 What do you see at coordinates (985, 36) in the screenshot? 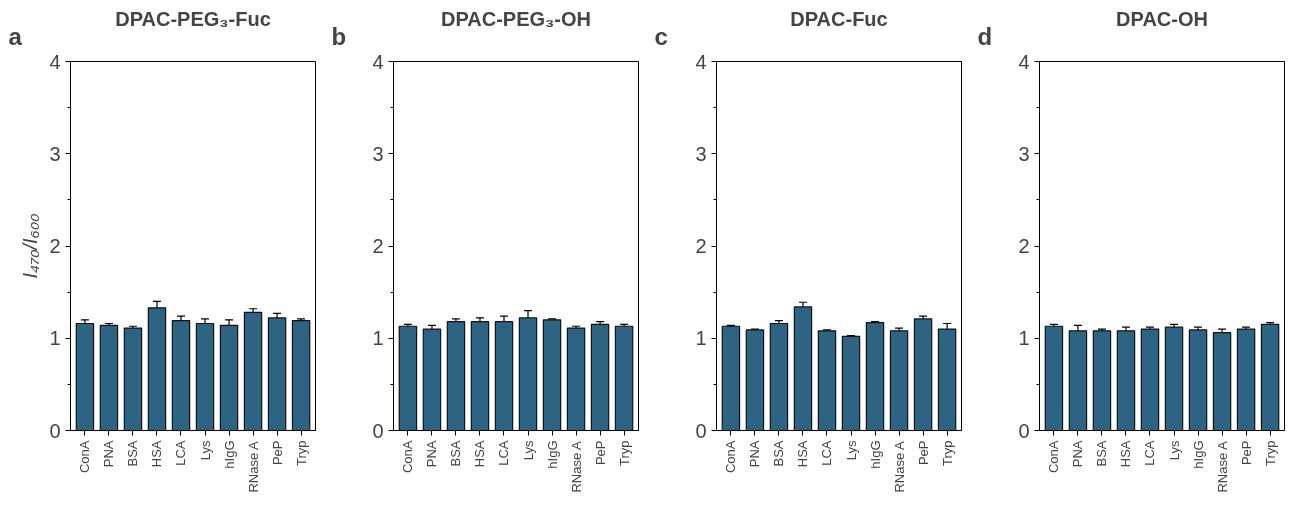
I see `text: d` at bounding box center [985, 36].